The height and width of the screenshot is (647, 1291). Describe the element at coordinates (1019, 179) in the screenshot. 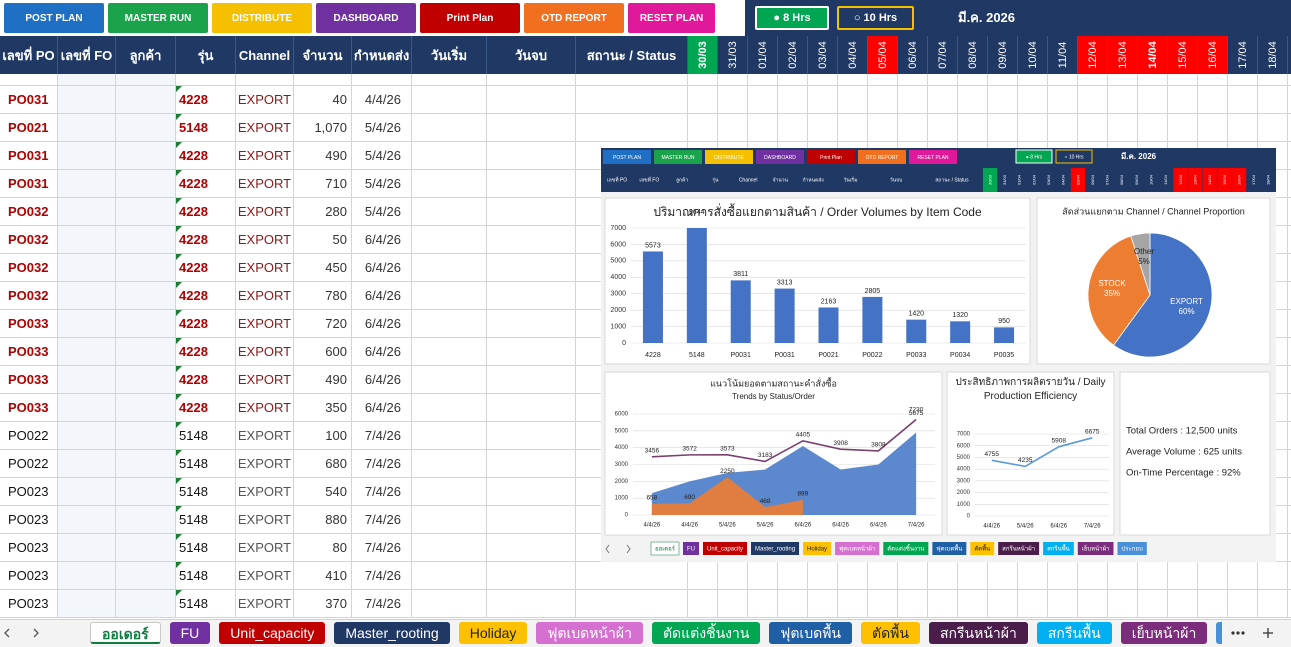

I see `mini-date-label: 01/04` at that location.